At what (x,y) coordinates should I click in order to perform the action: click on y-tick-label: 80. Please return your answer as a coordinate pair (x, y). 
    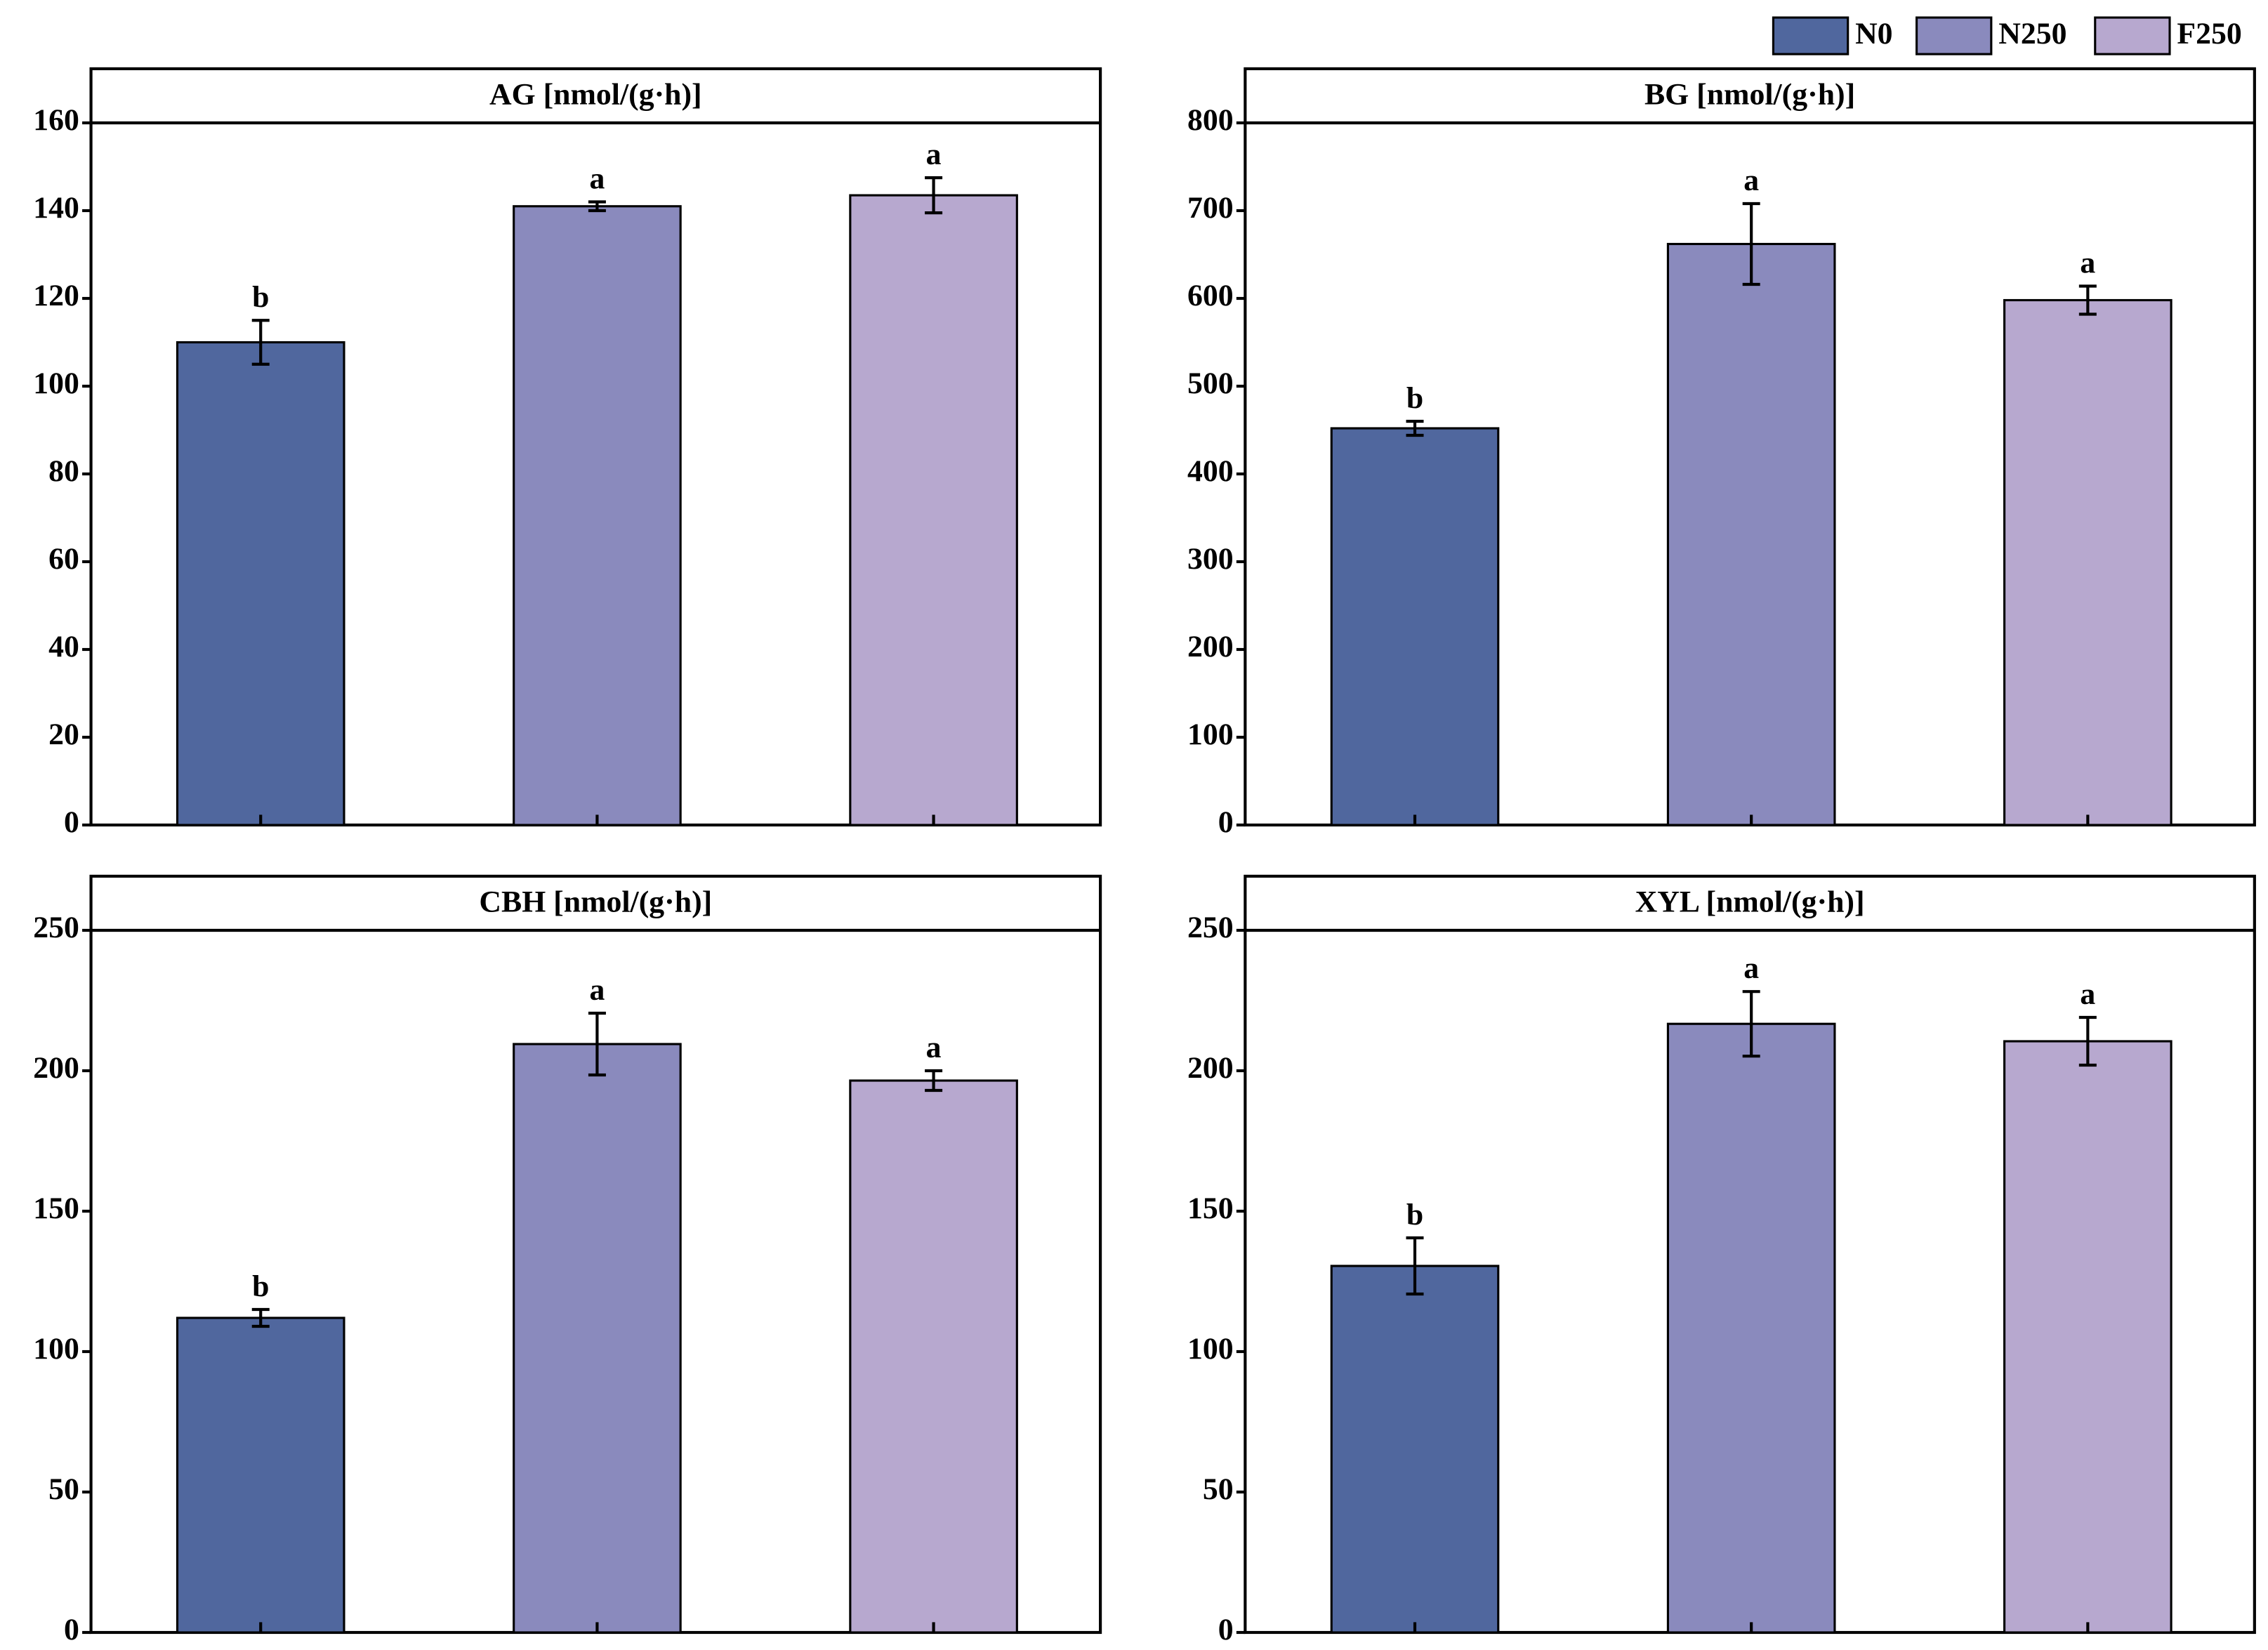
    Looking at the image, I should click on (63, 471).